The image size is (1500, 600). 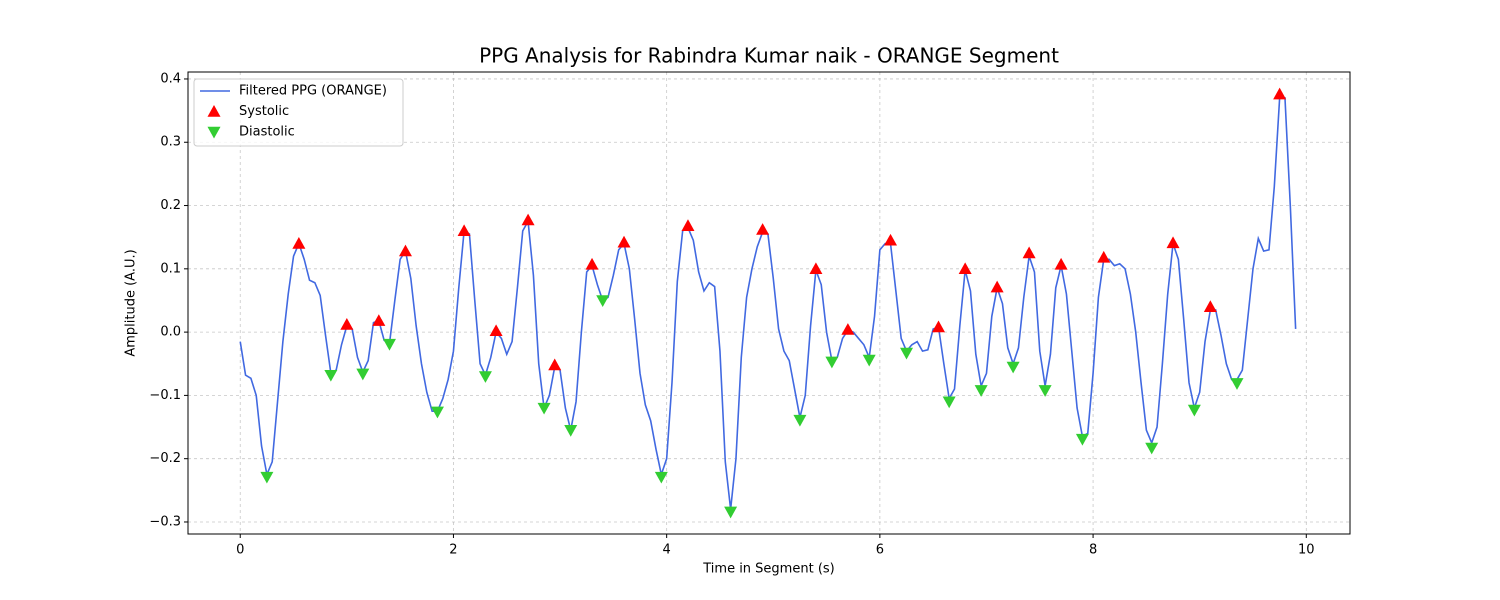 I want to click on x-tick-label: 2, so click(x=453, y=550).